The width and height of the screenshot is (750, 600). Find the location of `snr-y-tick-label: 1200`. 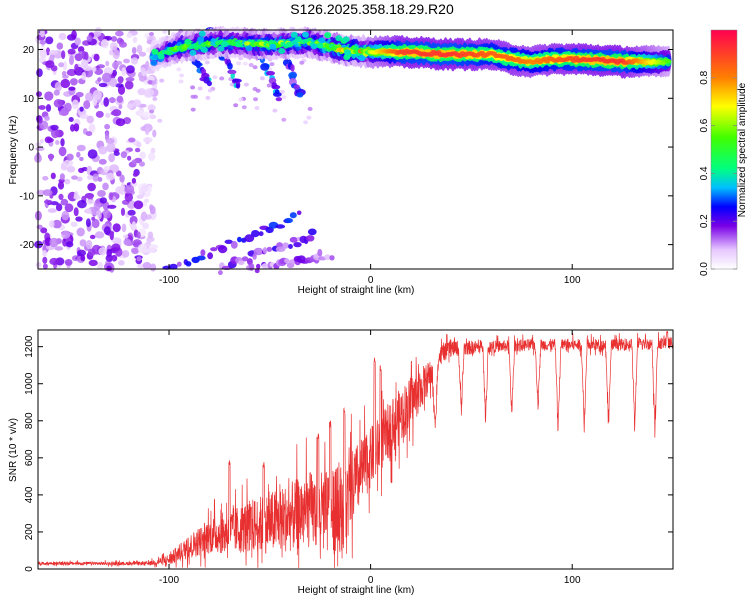

snr-y-tick-label: 1200 is located at coordinates (29, 346).